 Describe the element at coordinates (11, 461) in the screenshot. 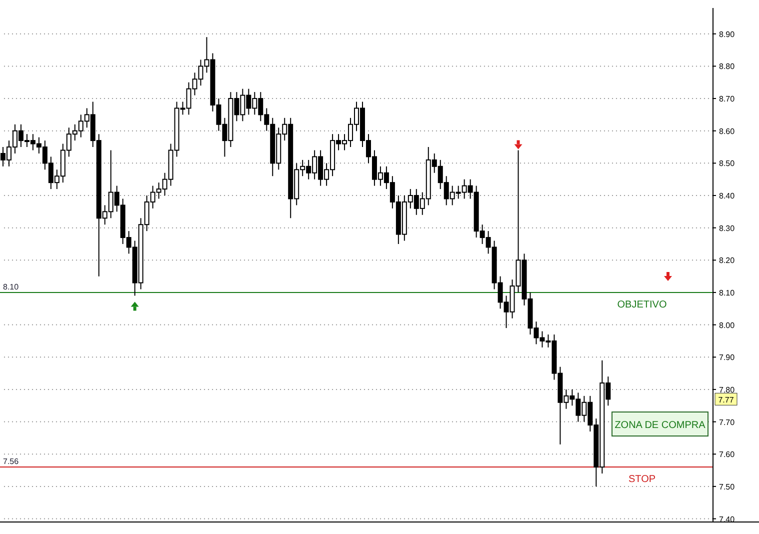

I see `ref-line-label: 7.56` at that location.